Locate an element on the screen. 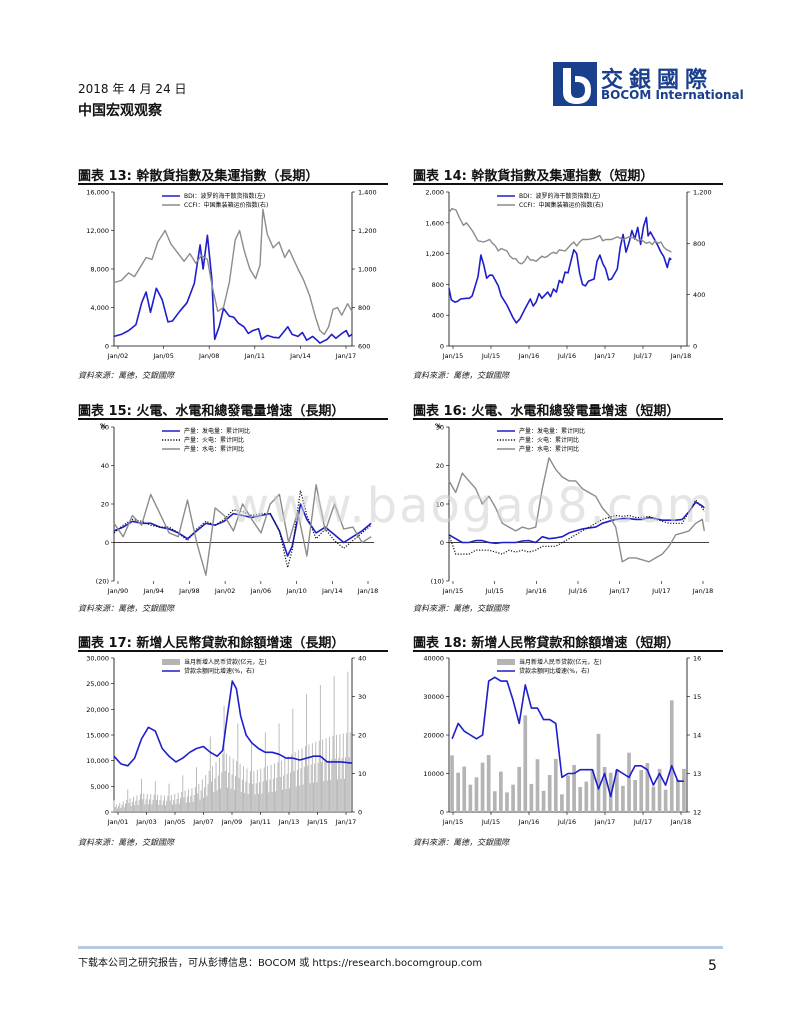  left-tick-label: (20) is located at coordinates (102, 582).